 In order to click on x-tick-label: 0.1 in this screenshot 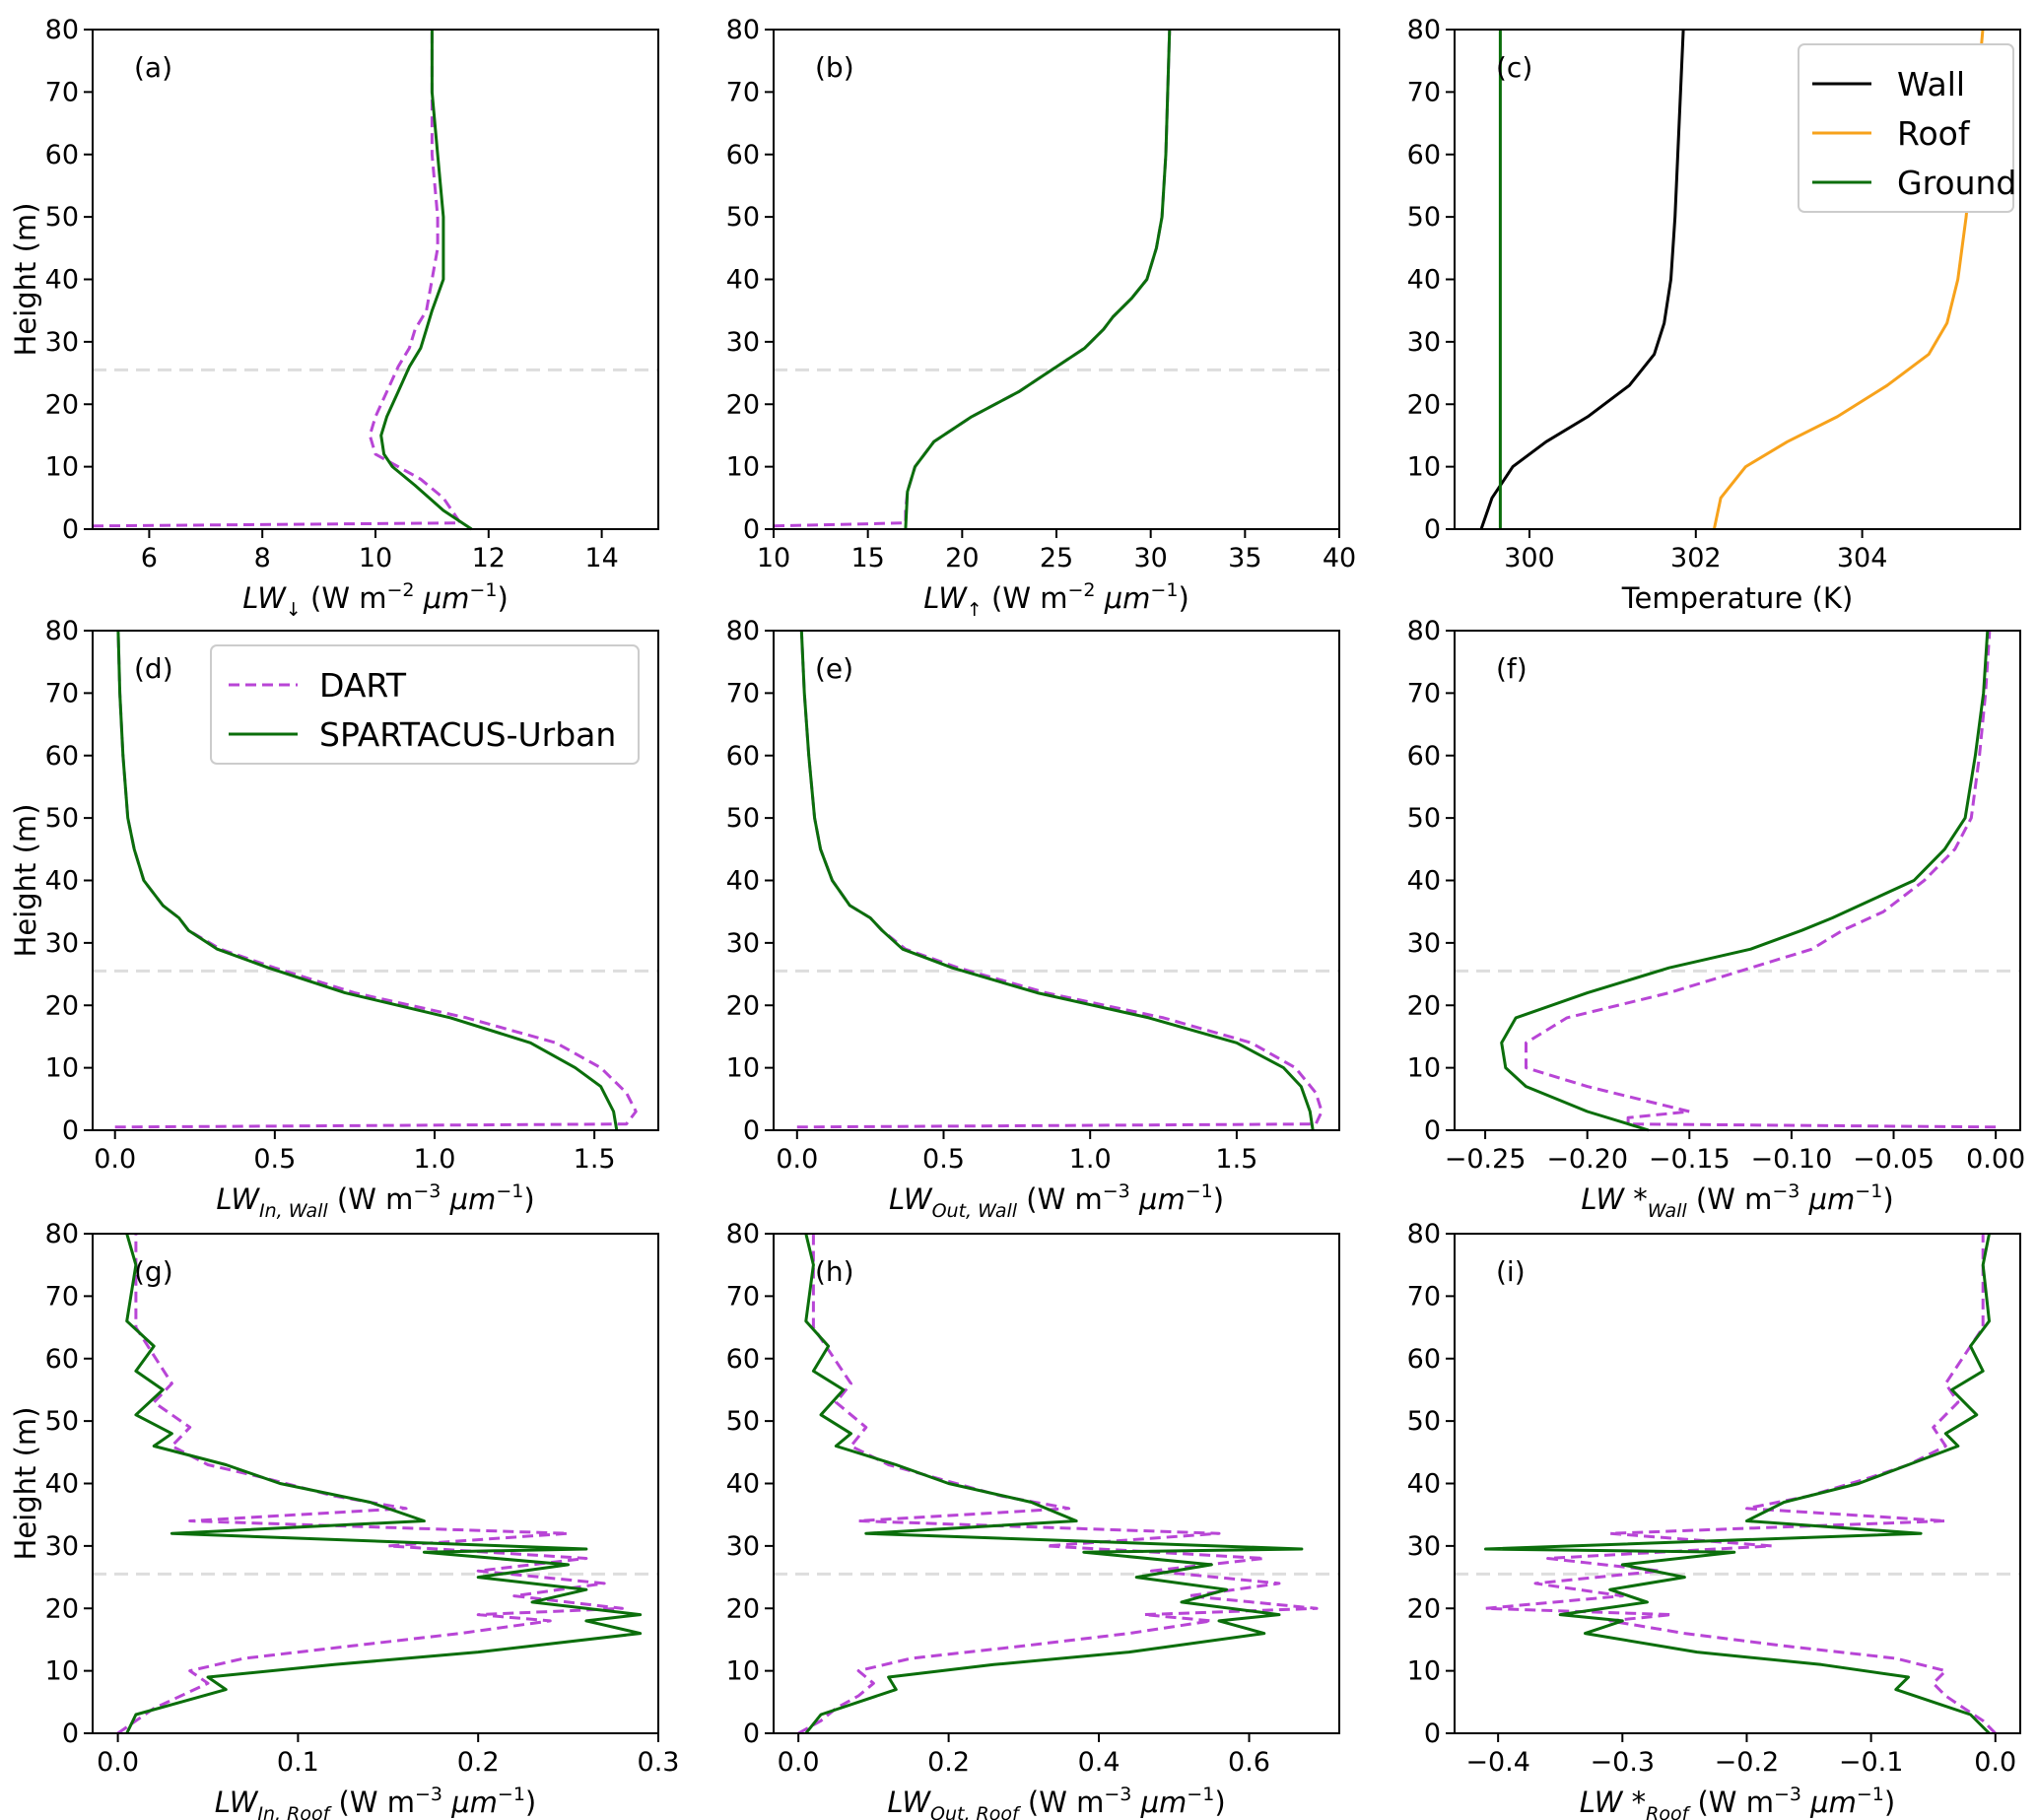, I will do `click(298, 1762)`.